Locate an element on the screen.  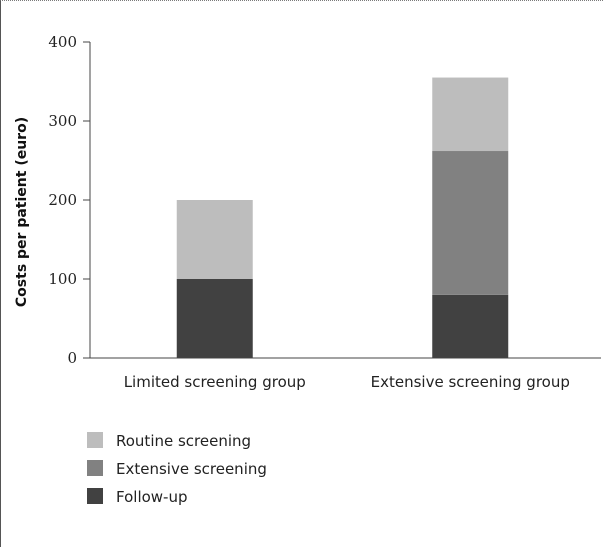
legend-swatch-routine-screening is located at coordinates (95, 440).